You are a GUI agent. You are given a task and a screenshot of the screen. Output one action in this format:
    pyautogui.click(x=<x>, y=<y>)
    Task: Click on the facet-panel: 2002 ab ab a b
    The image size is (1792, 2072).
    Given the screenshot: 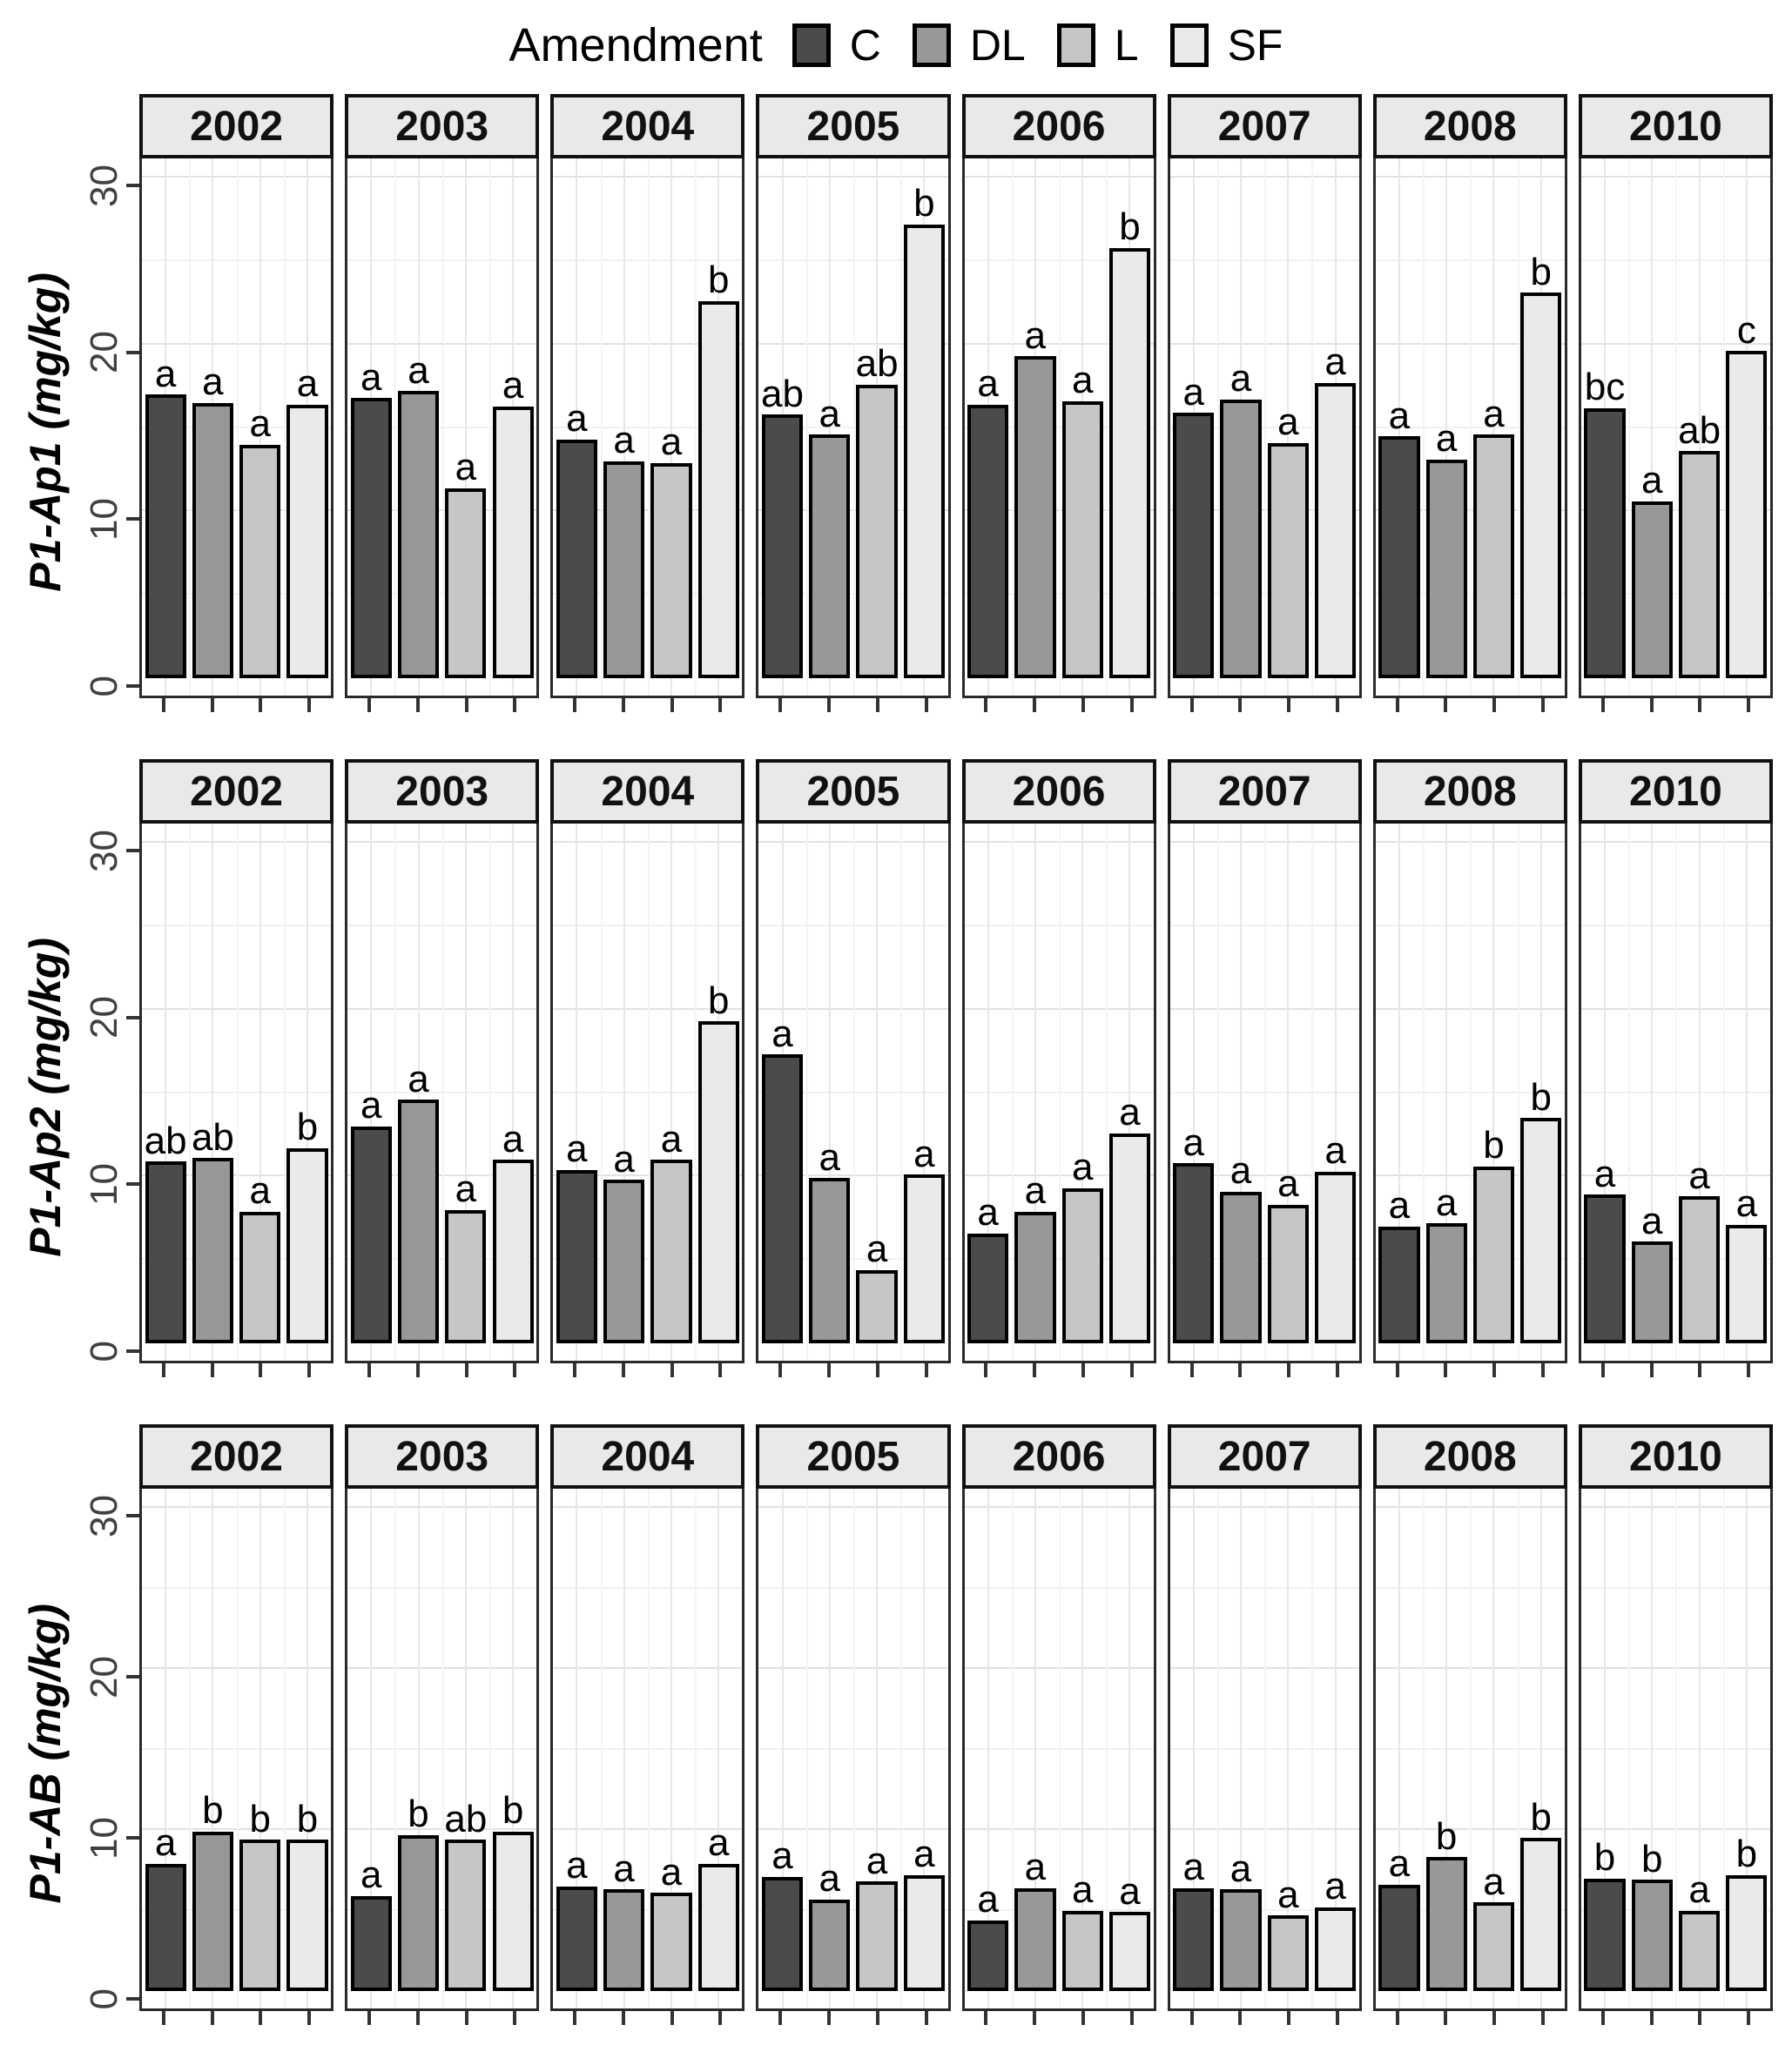 What is the action you would take?
    pyautogui.click(x=236, y=1073)
    